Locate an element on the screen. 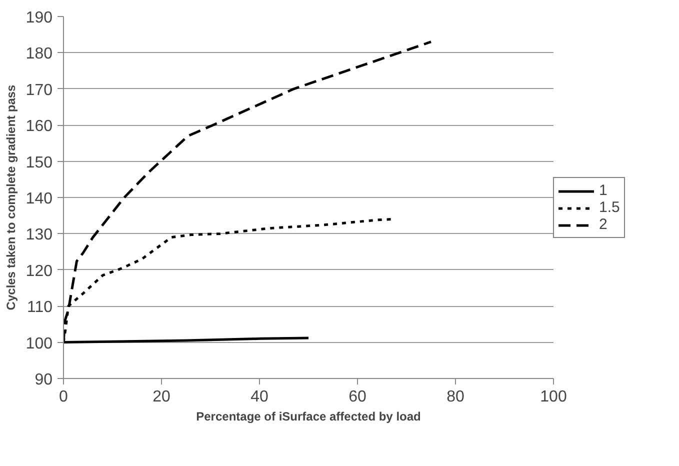 This screenshot has width=679, height=466. y-tick-label: 120 is located at coordinates (39, 271).